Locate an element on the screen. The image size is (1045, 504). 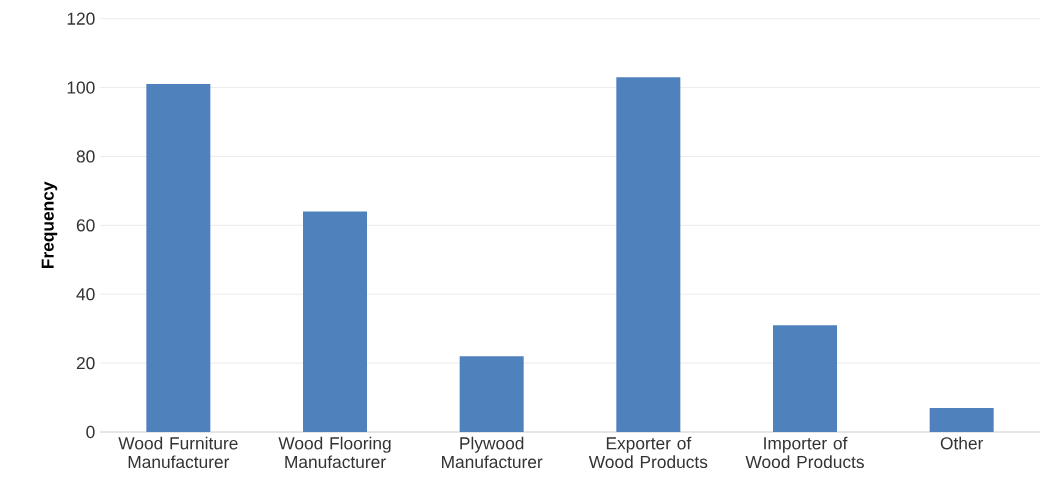
x-tick-label: Plywood Manufacturer is located at coordinates (492, 452).